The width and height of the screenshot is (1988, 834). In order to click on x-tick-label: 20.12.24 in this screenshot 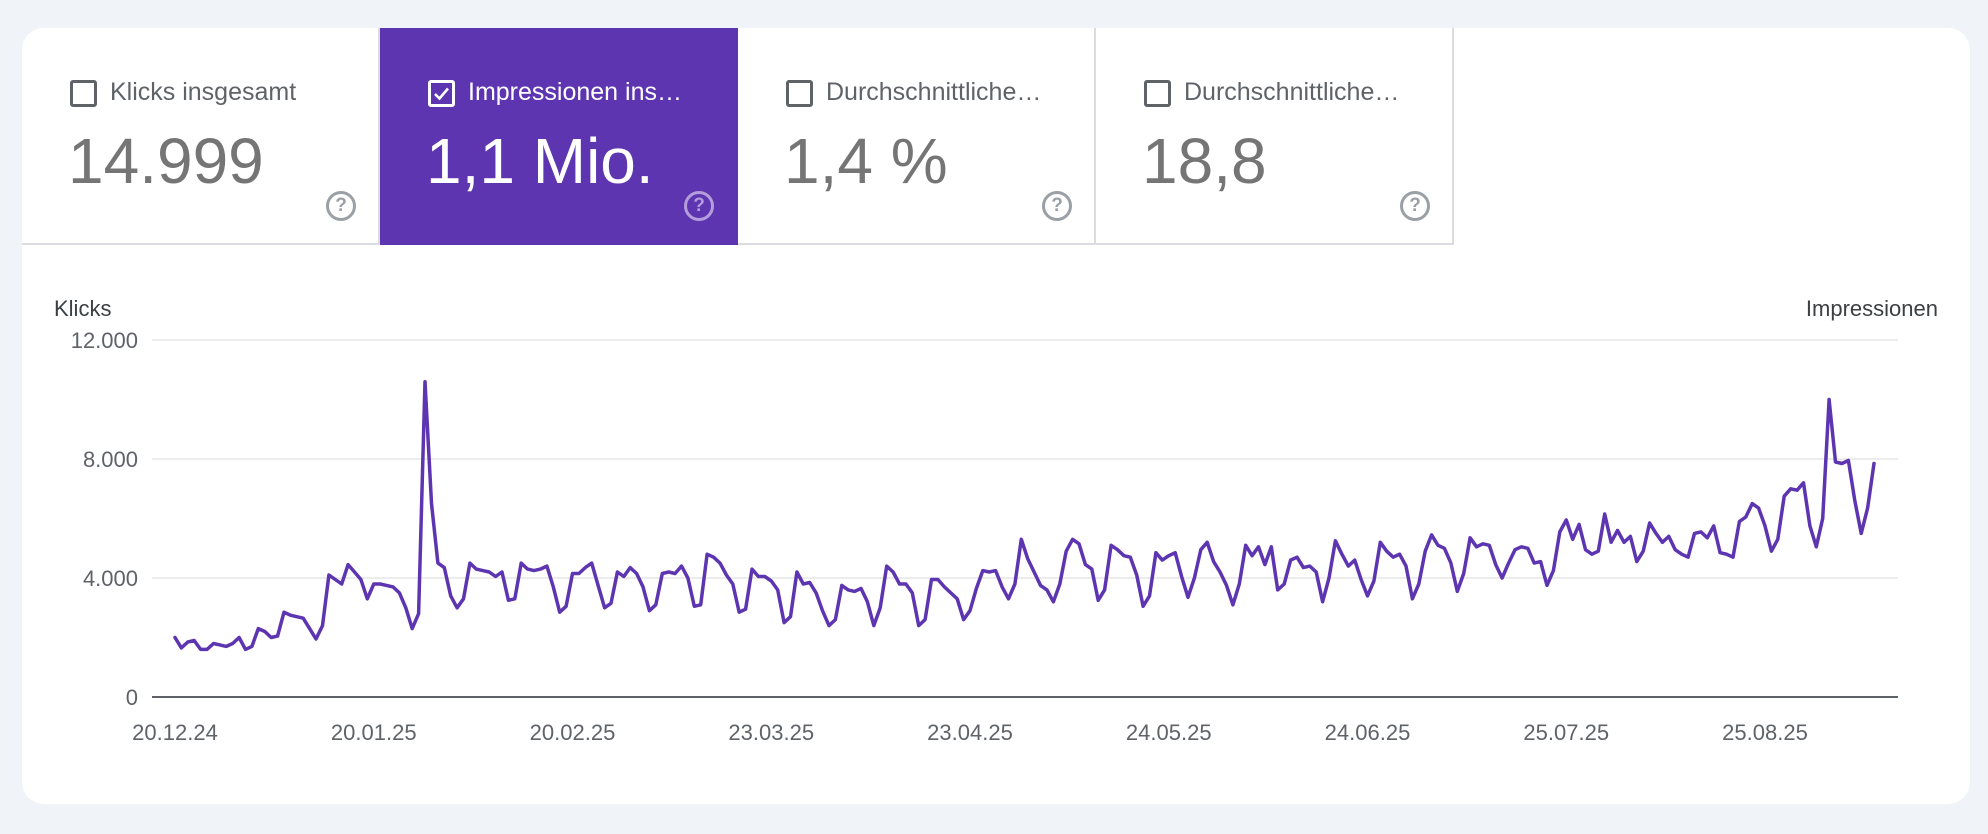, I will do `click(175, 732)`.